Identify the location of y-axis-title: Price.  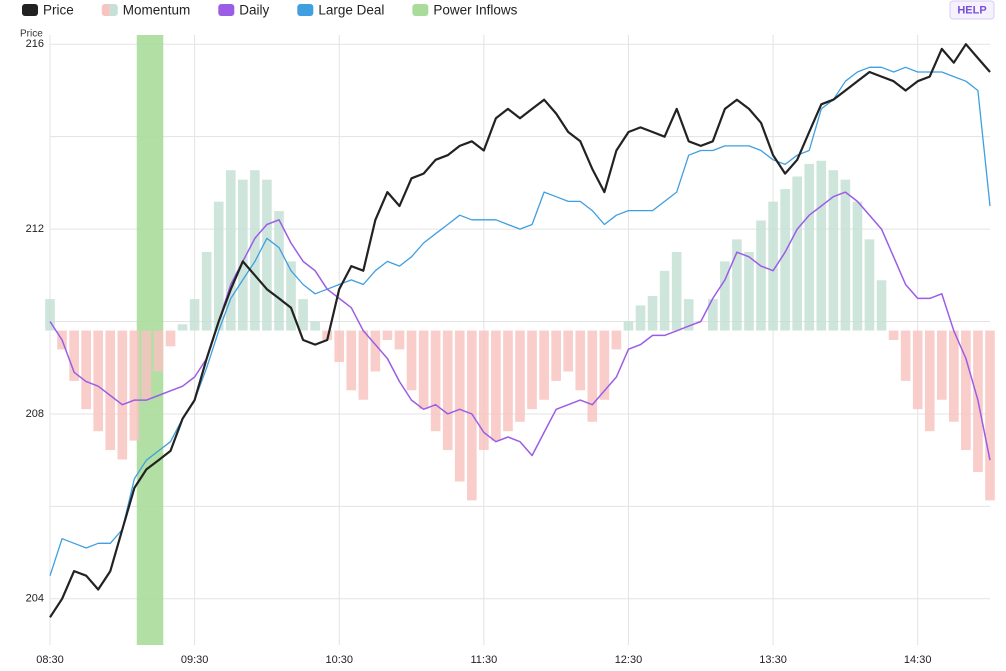
(31, 34).